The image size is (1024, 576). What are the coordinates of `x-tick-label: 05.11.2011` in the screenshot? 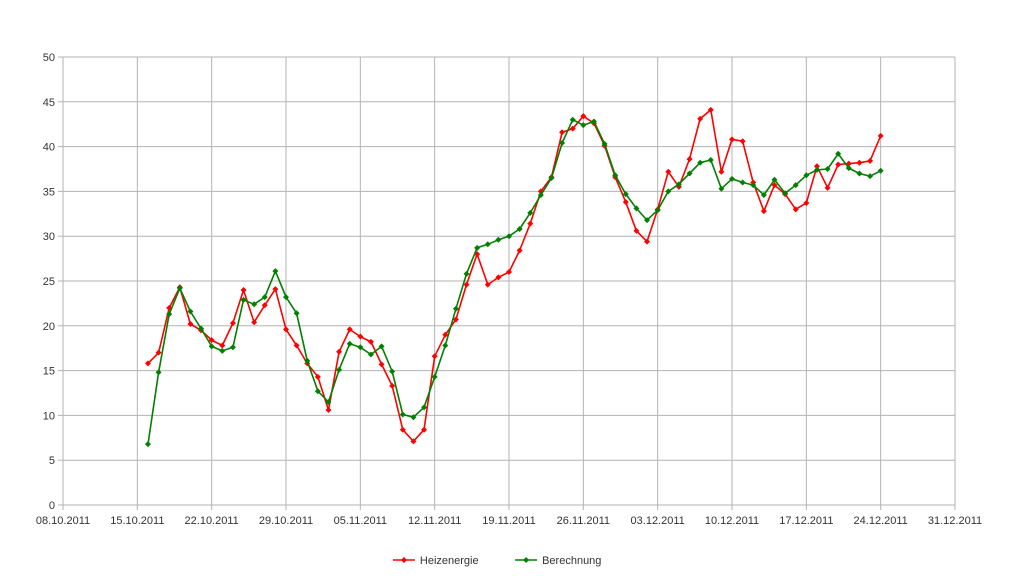 It's located at (360, 521).